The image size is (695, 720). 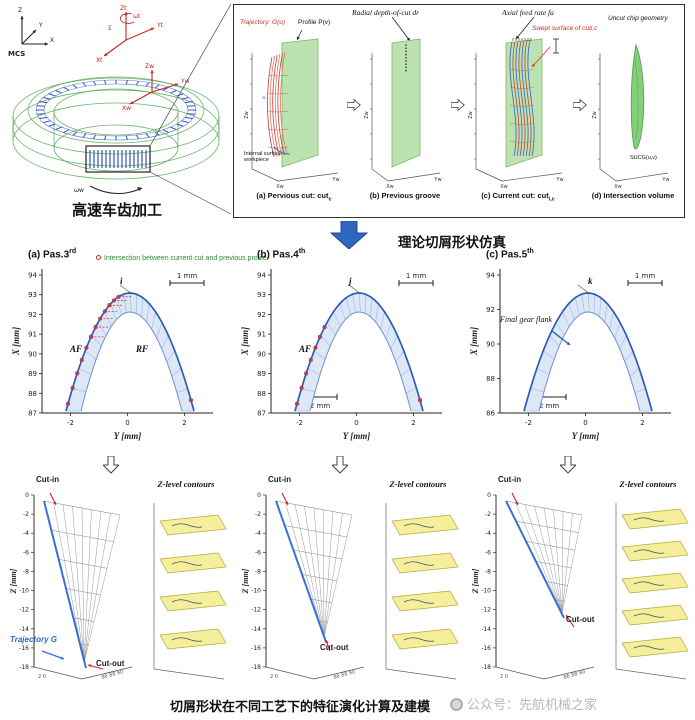 What do you see at coordinates (456, 704) in the screenshot?
I see `logo-icon` at bounding box center [456, 704].